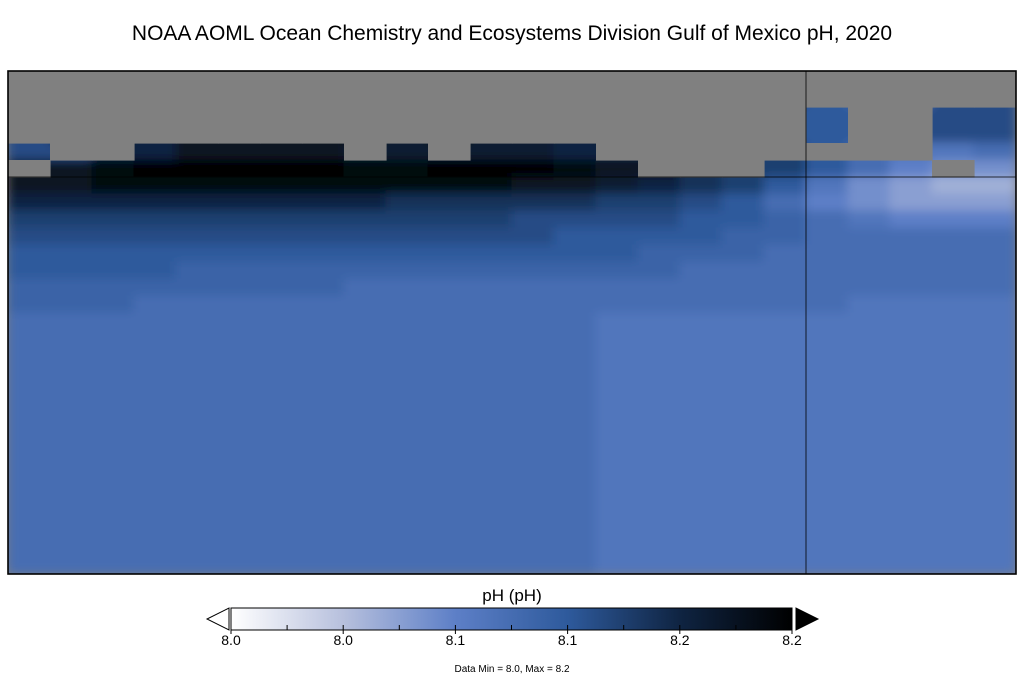  Describe the element at coordinates (680, 640) in the screenshot. I see `colorbar-tick-label: 8.2` at that location.